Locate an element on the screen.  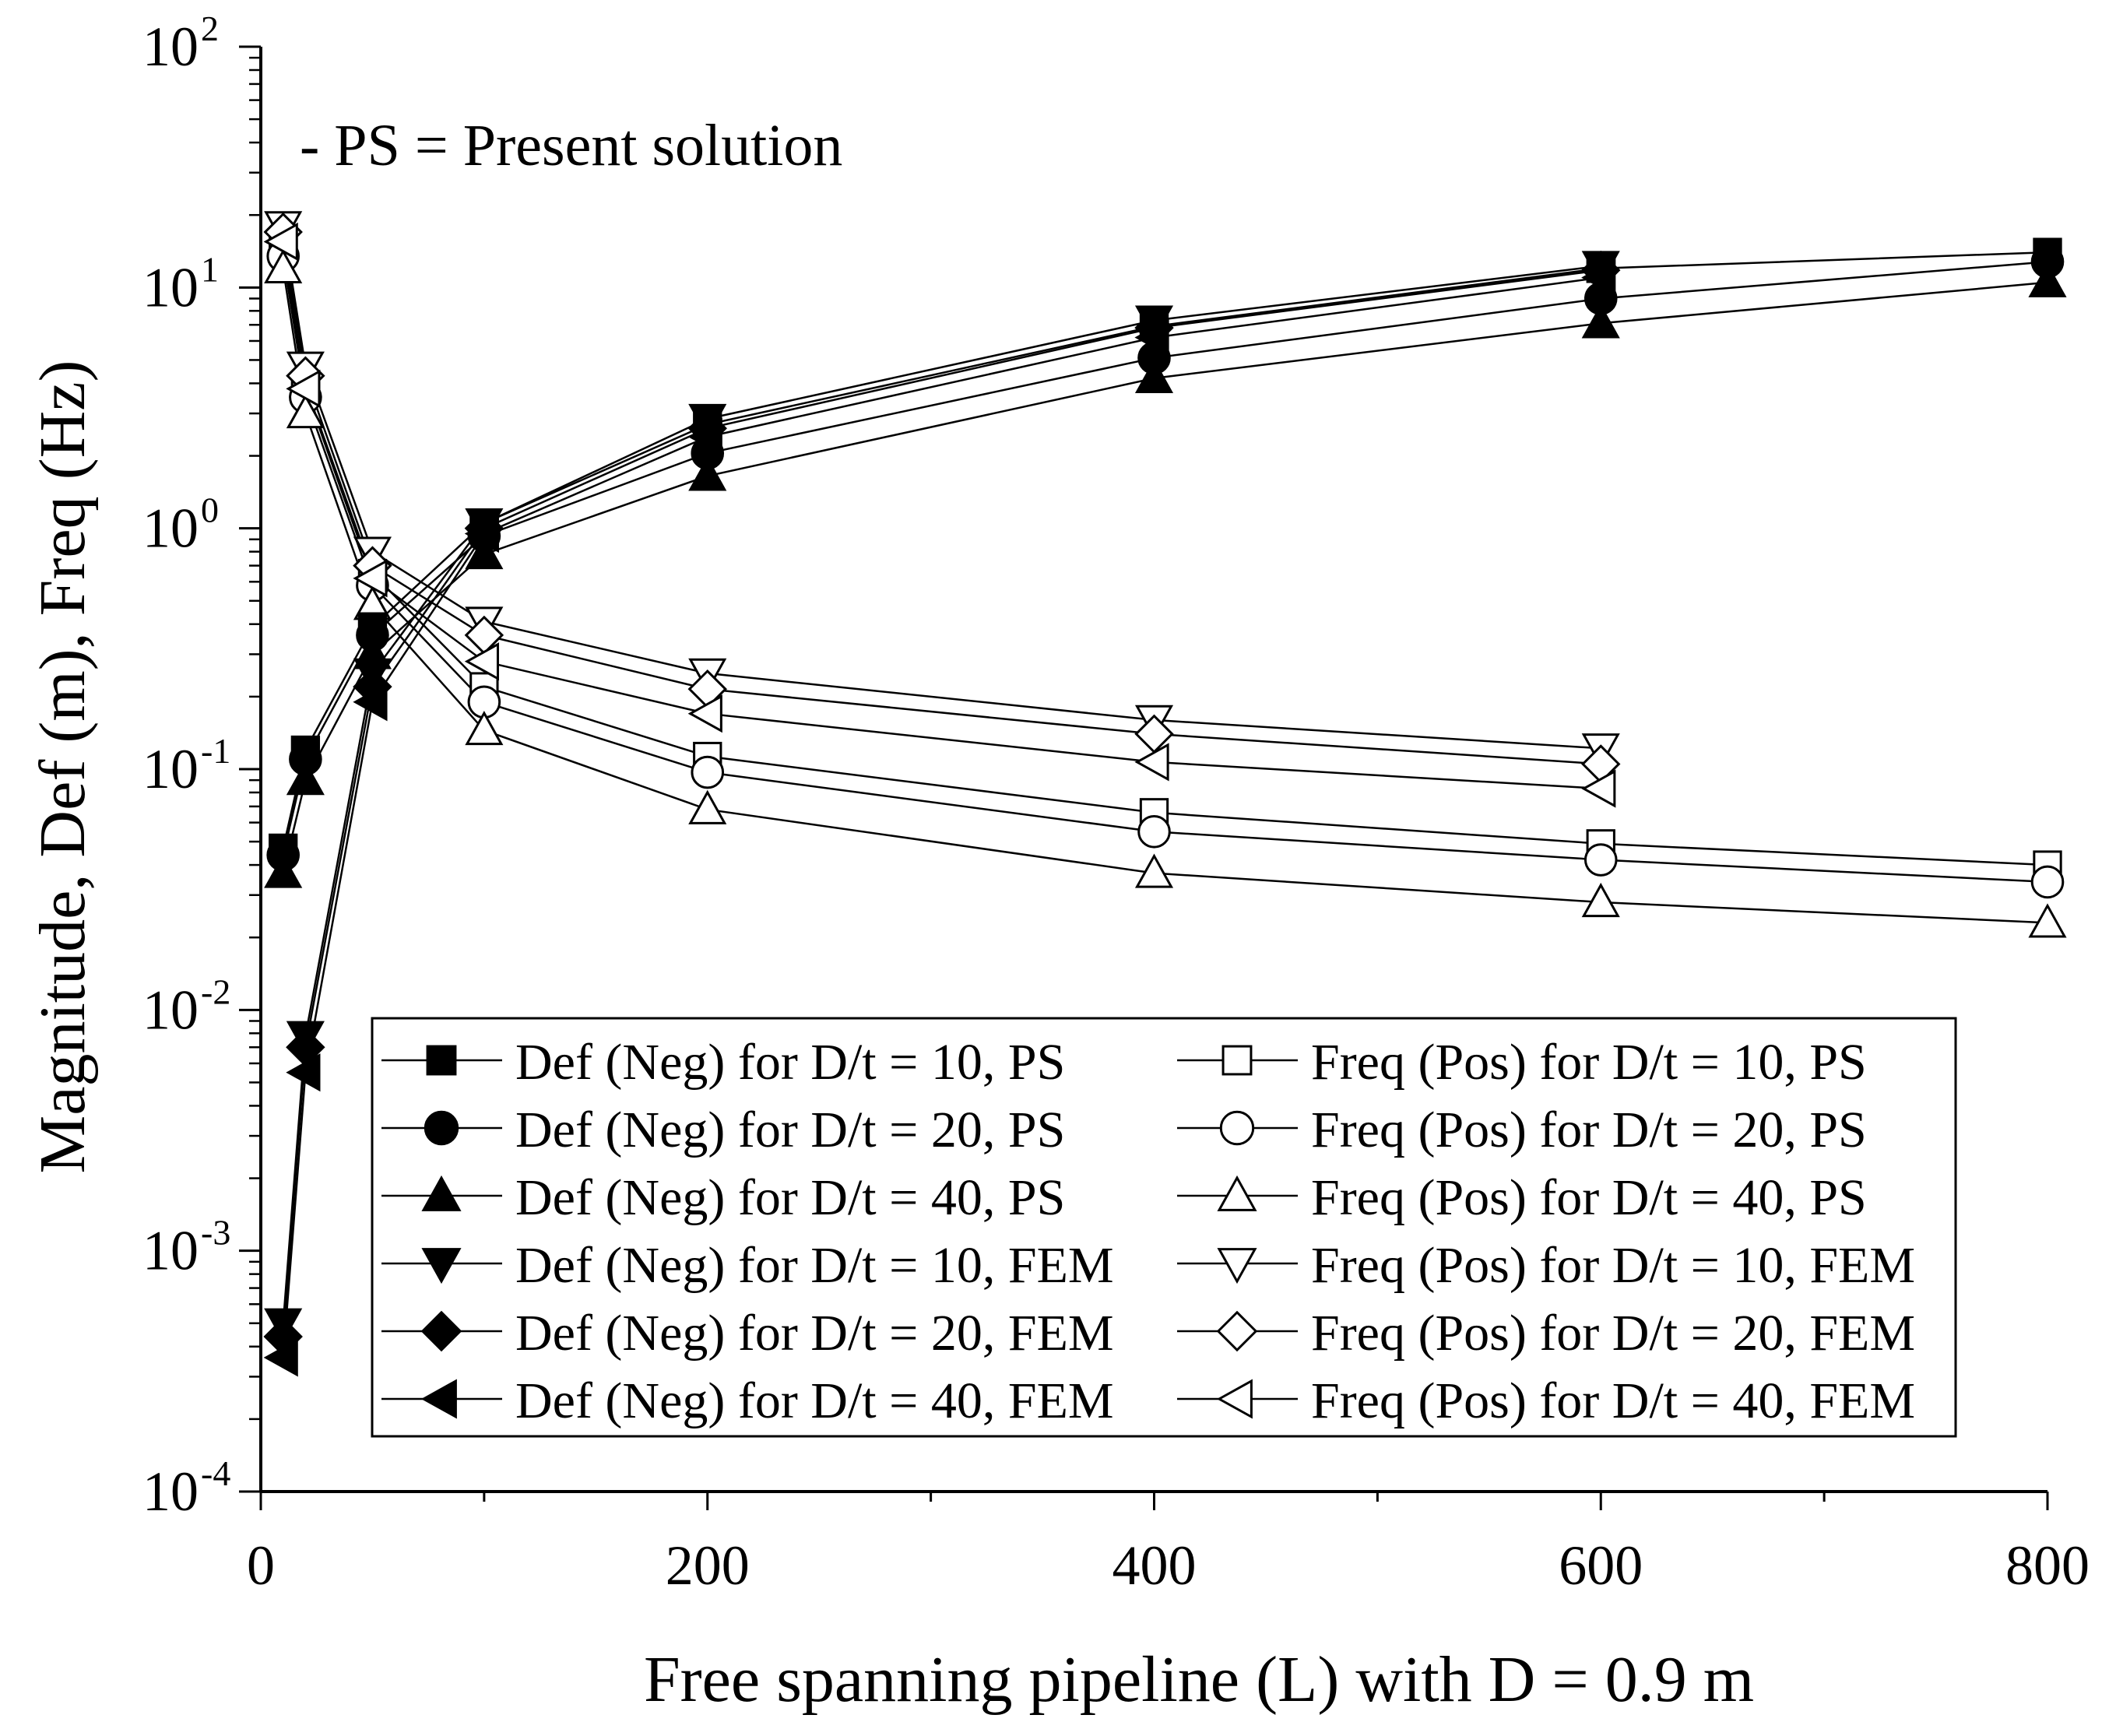
x-tick-label: 800 is located at coordinates (2047, 1565).